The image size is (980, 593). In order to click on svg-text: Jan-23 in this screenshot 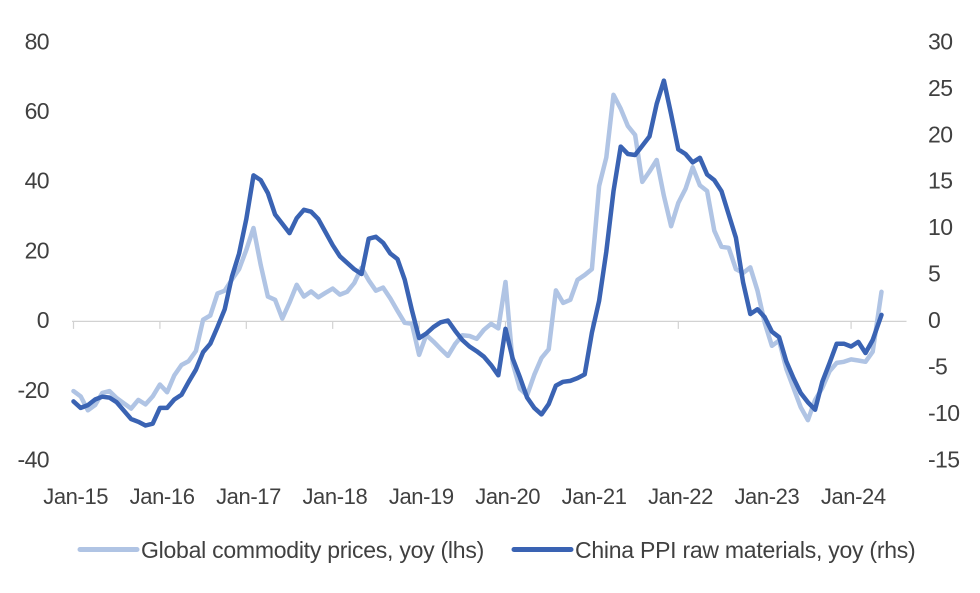, I will do `click(766, 496)`.